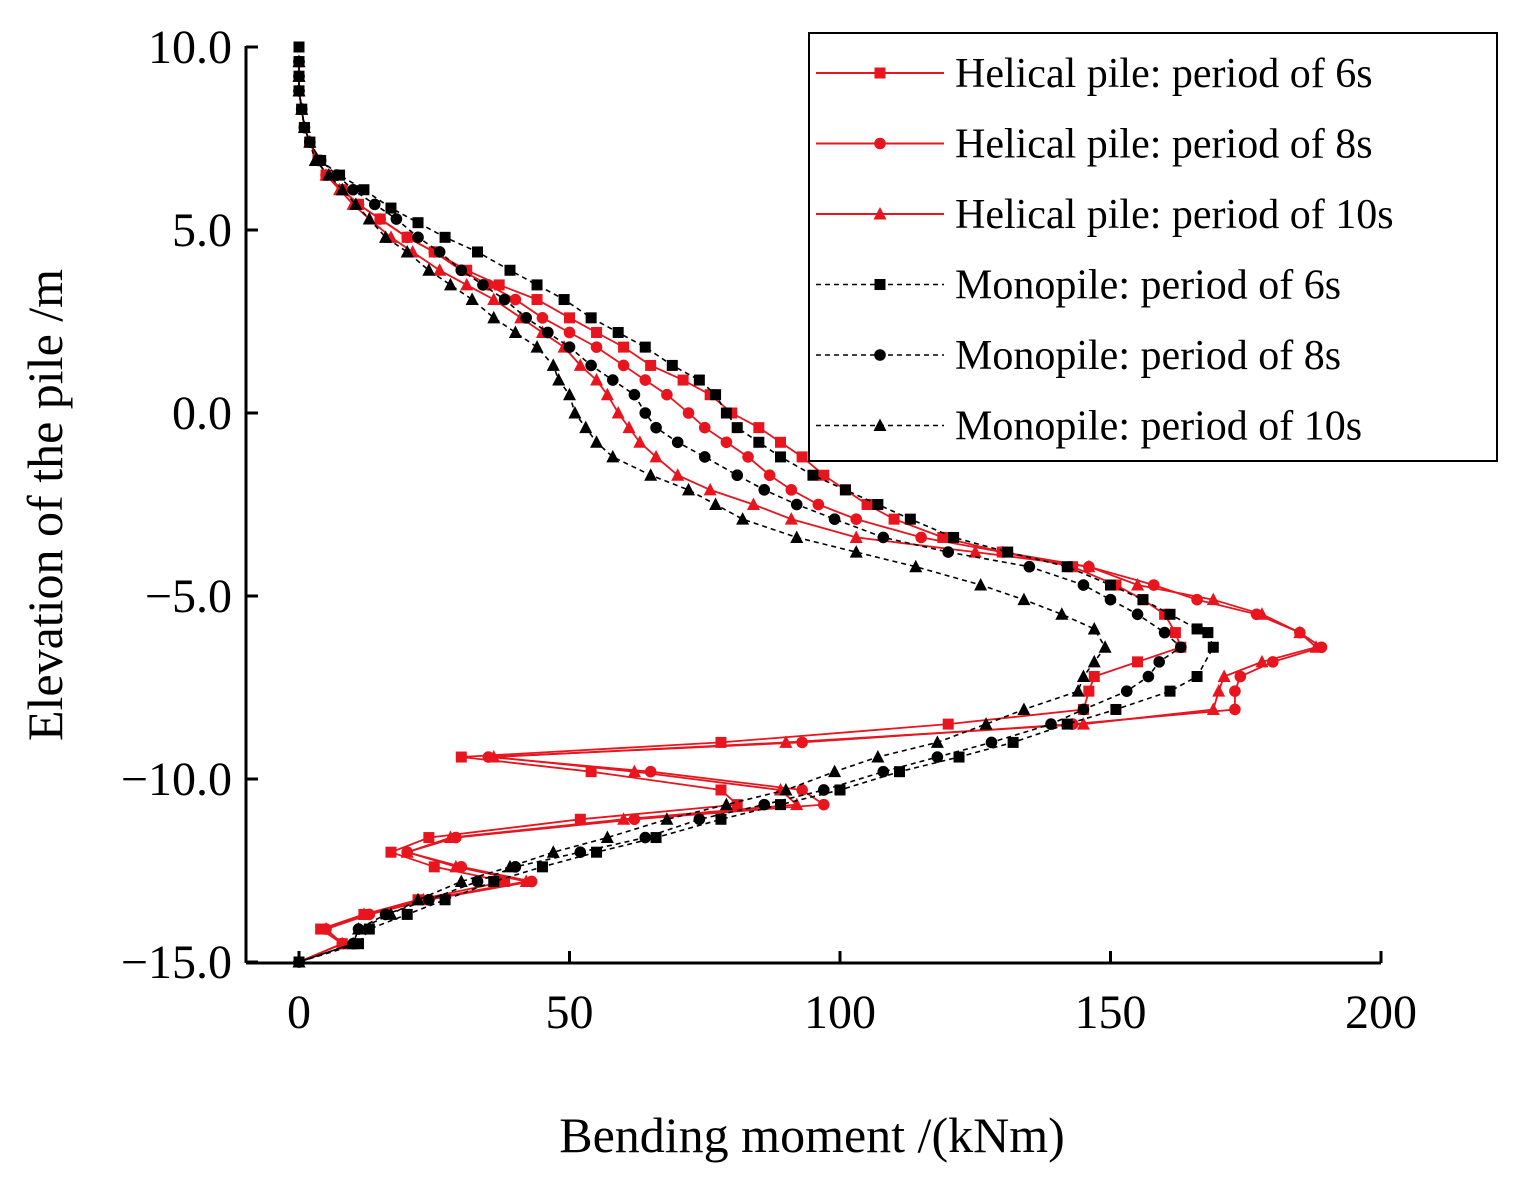 This screenshot has width=1521, height=1188. Describe the element at coordinates (1078, 356) in the screenshot. I see `legend-entry: Monopile: period of 8s` at that location.